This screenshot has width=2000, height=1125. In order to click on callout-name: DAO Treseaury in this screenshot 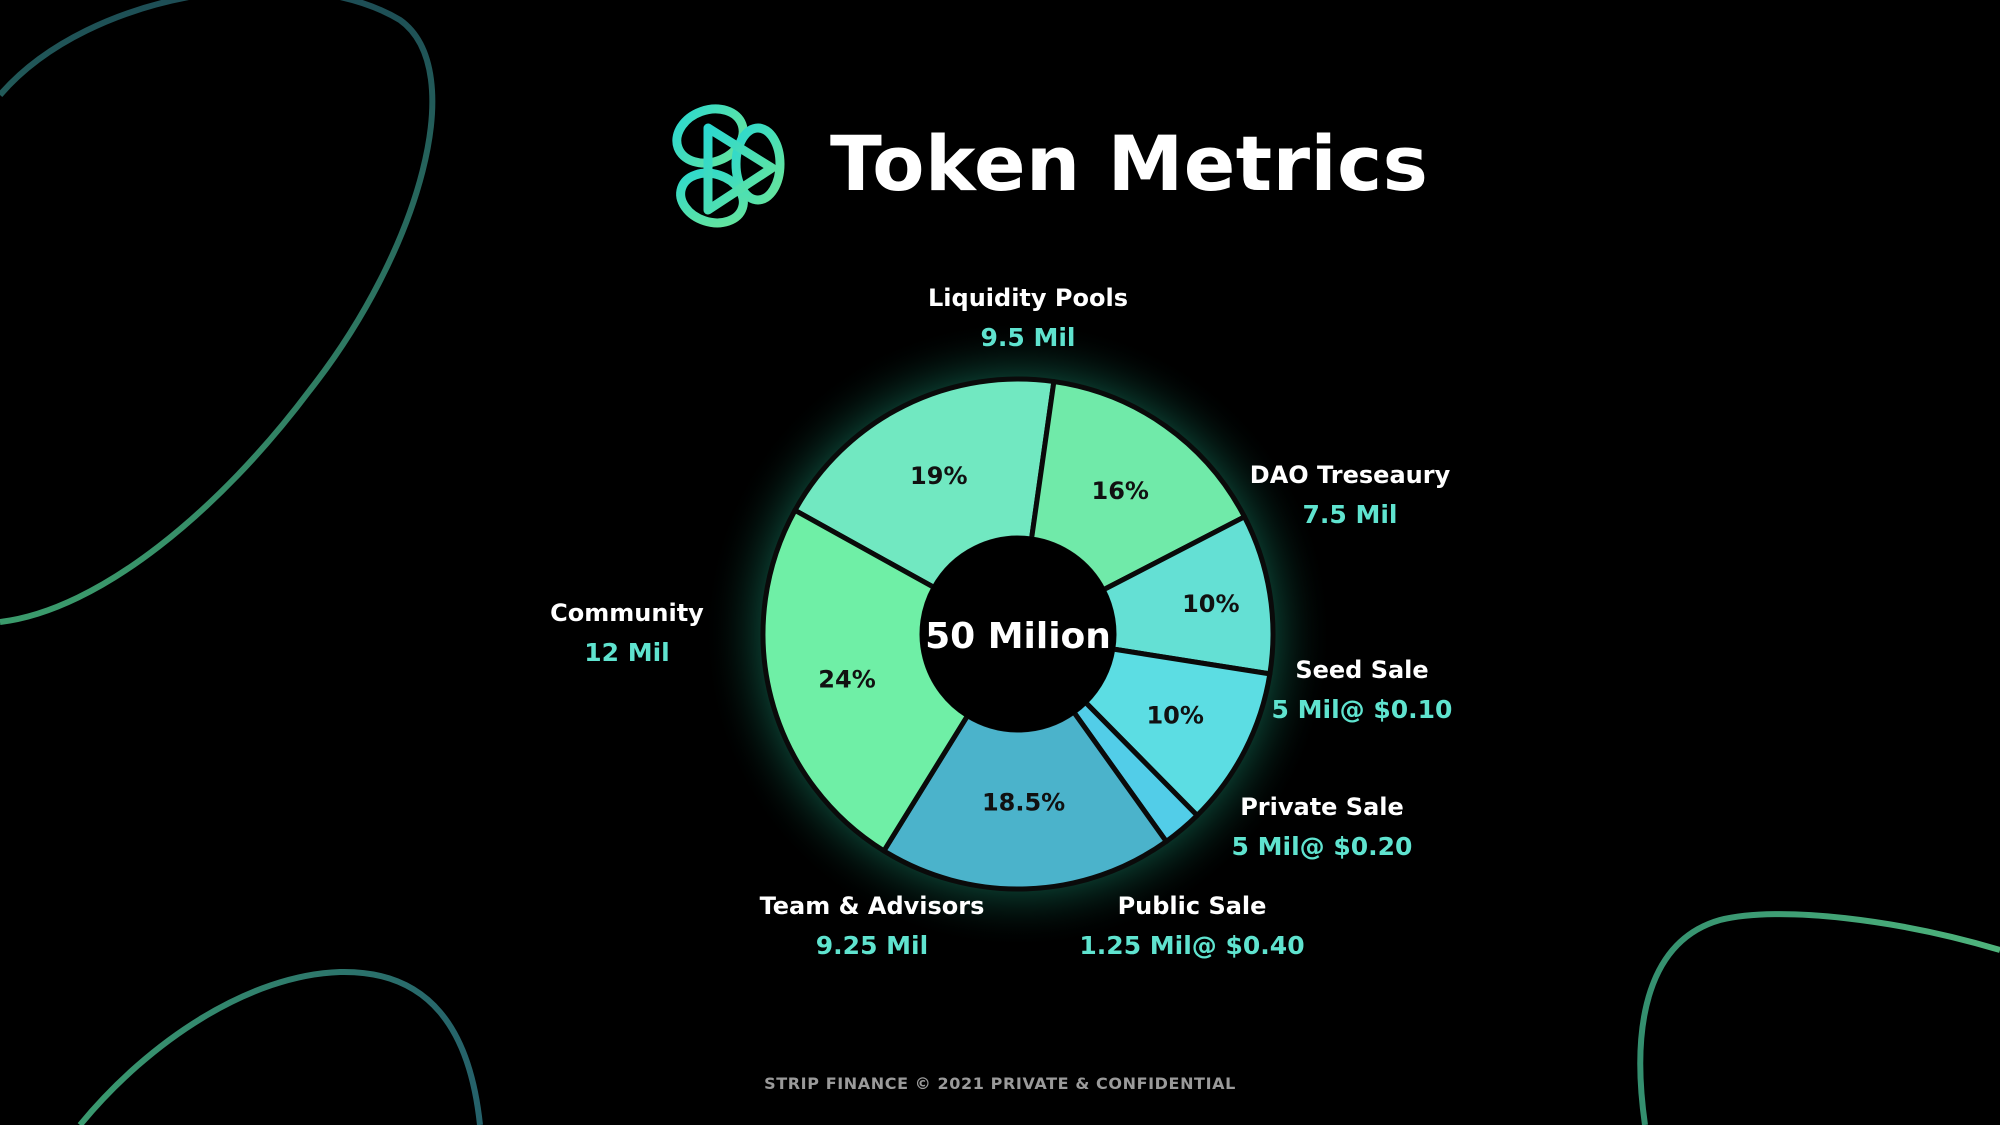, I will do `click(1350, 475)`.